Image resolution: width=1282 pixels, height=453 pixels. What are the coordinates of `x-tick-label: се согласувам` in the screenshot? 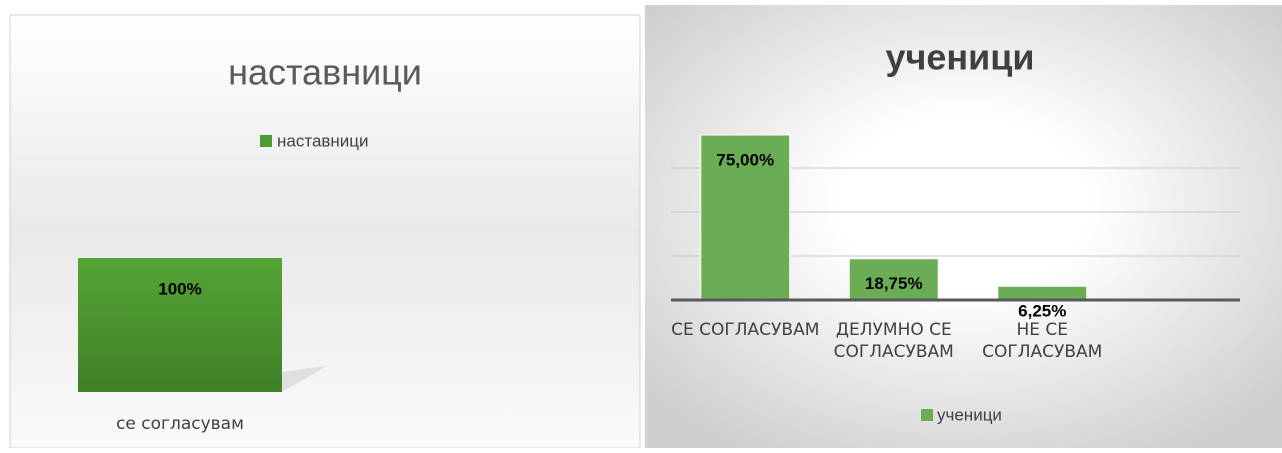 It's located at (180, 424).